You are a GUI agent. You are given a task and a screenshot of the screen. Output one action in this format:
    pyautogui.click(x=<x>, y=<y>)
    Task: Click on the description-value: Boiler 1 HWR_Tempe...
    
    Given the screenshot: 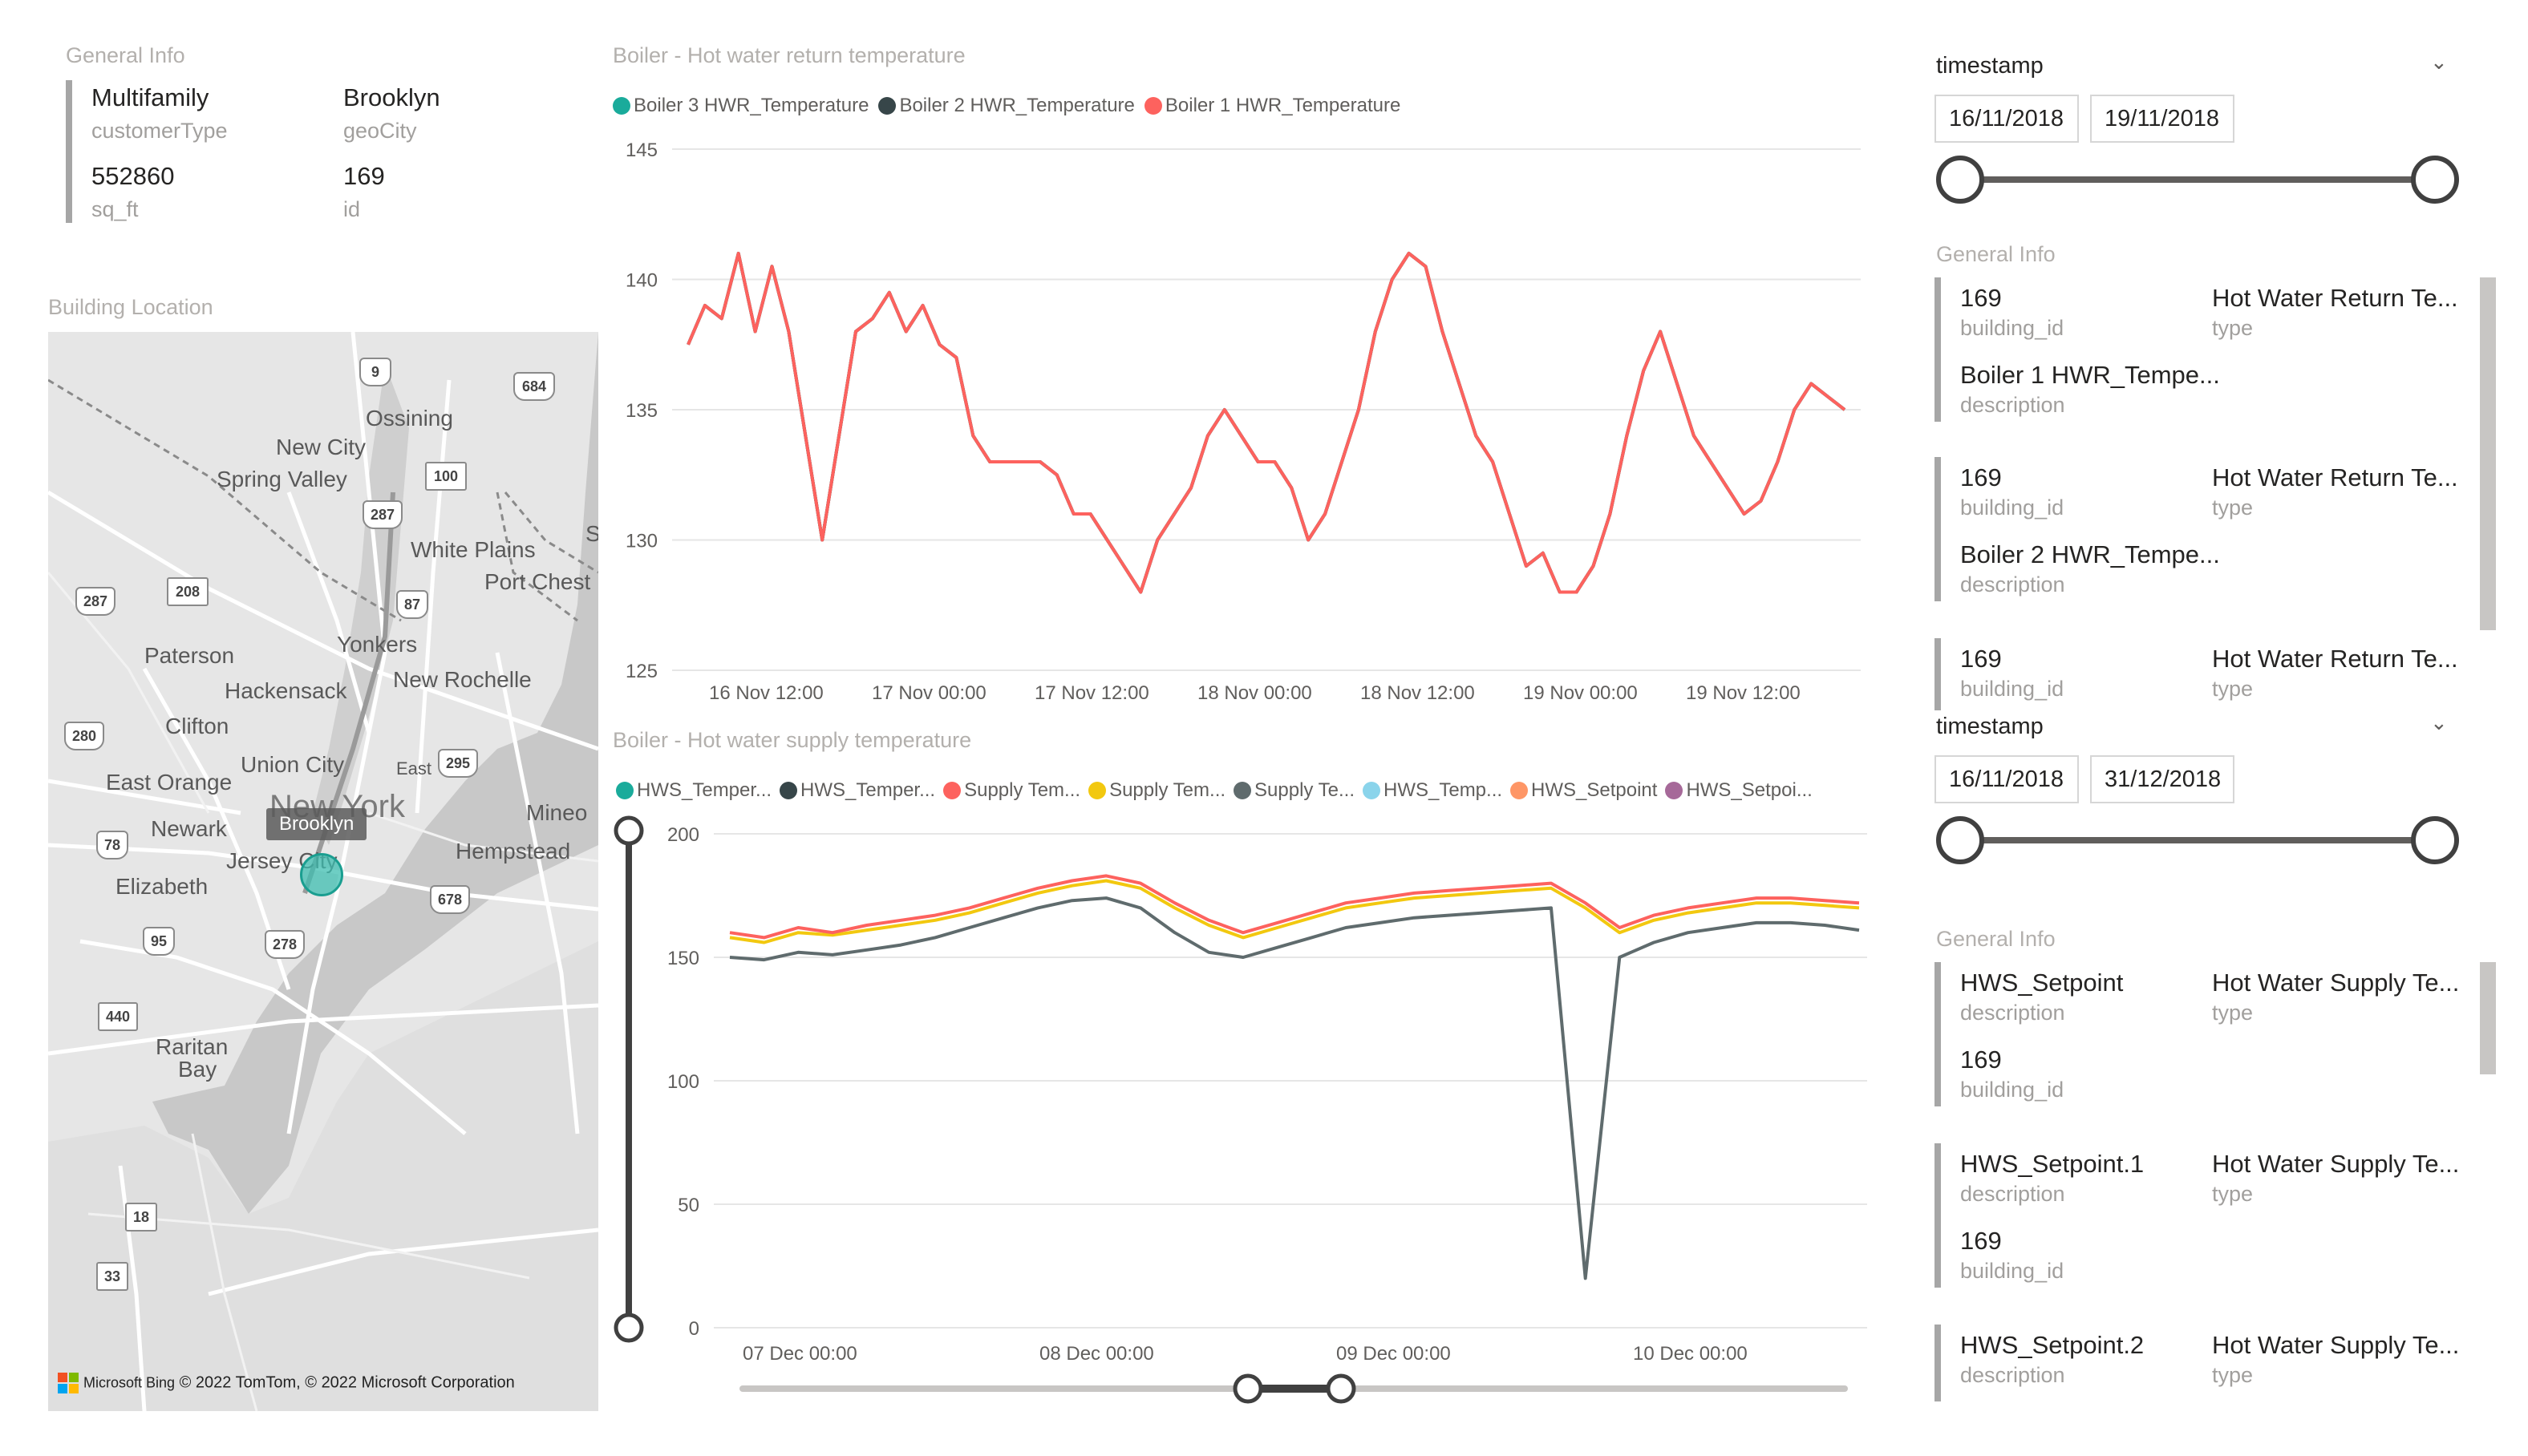 What is the action you would take?
    pyautogui.click(x=2090, y=375)
    